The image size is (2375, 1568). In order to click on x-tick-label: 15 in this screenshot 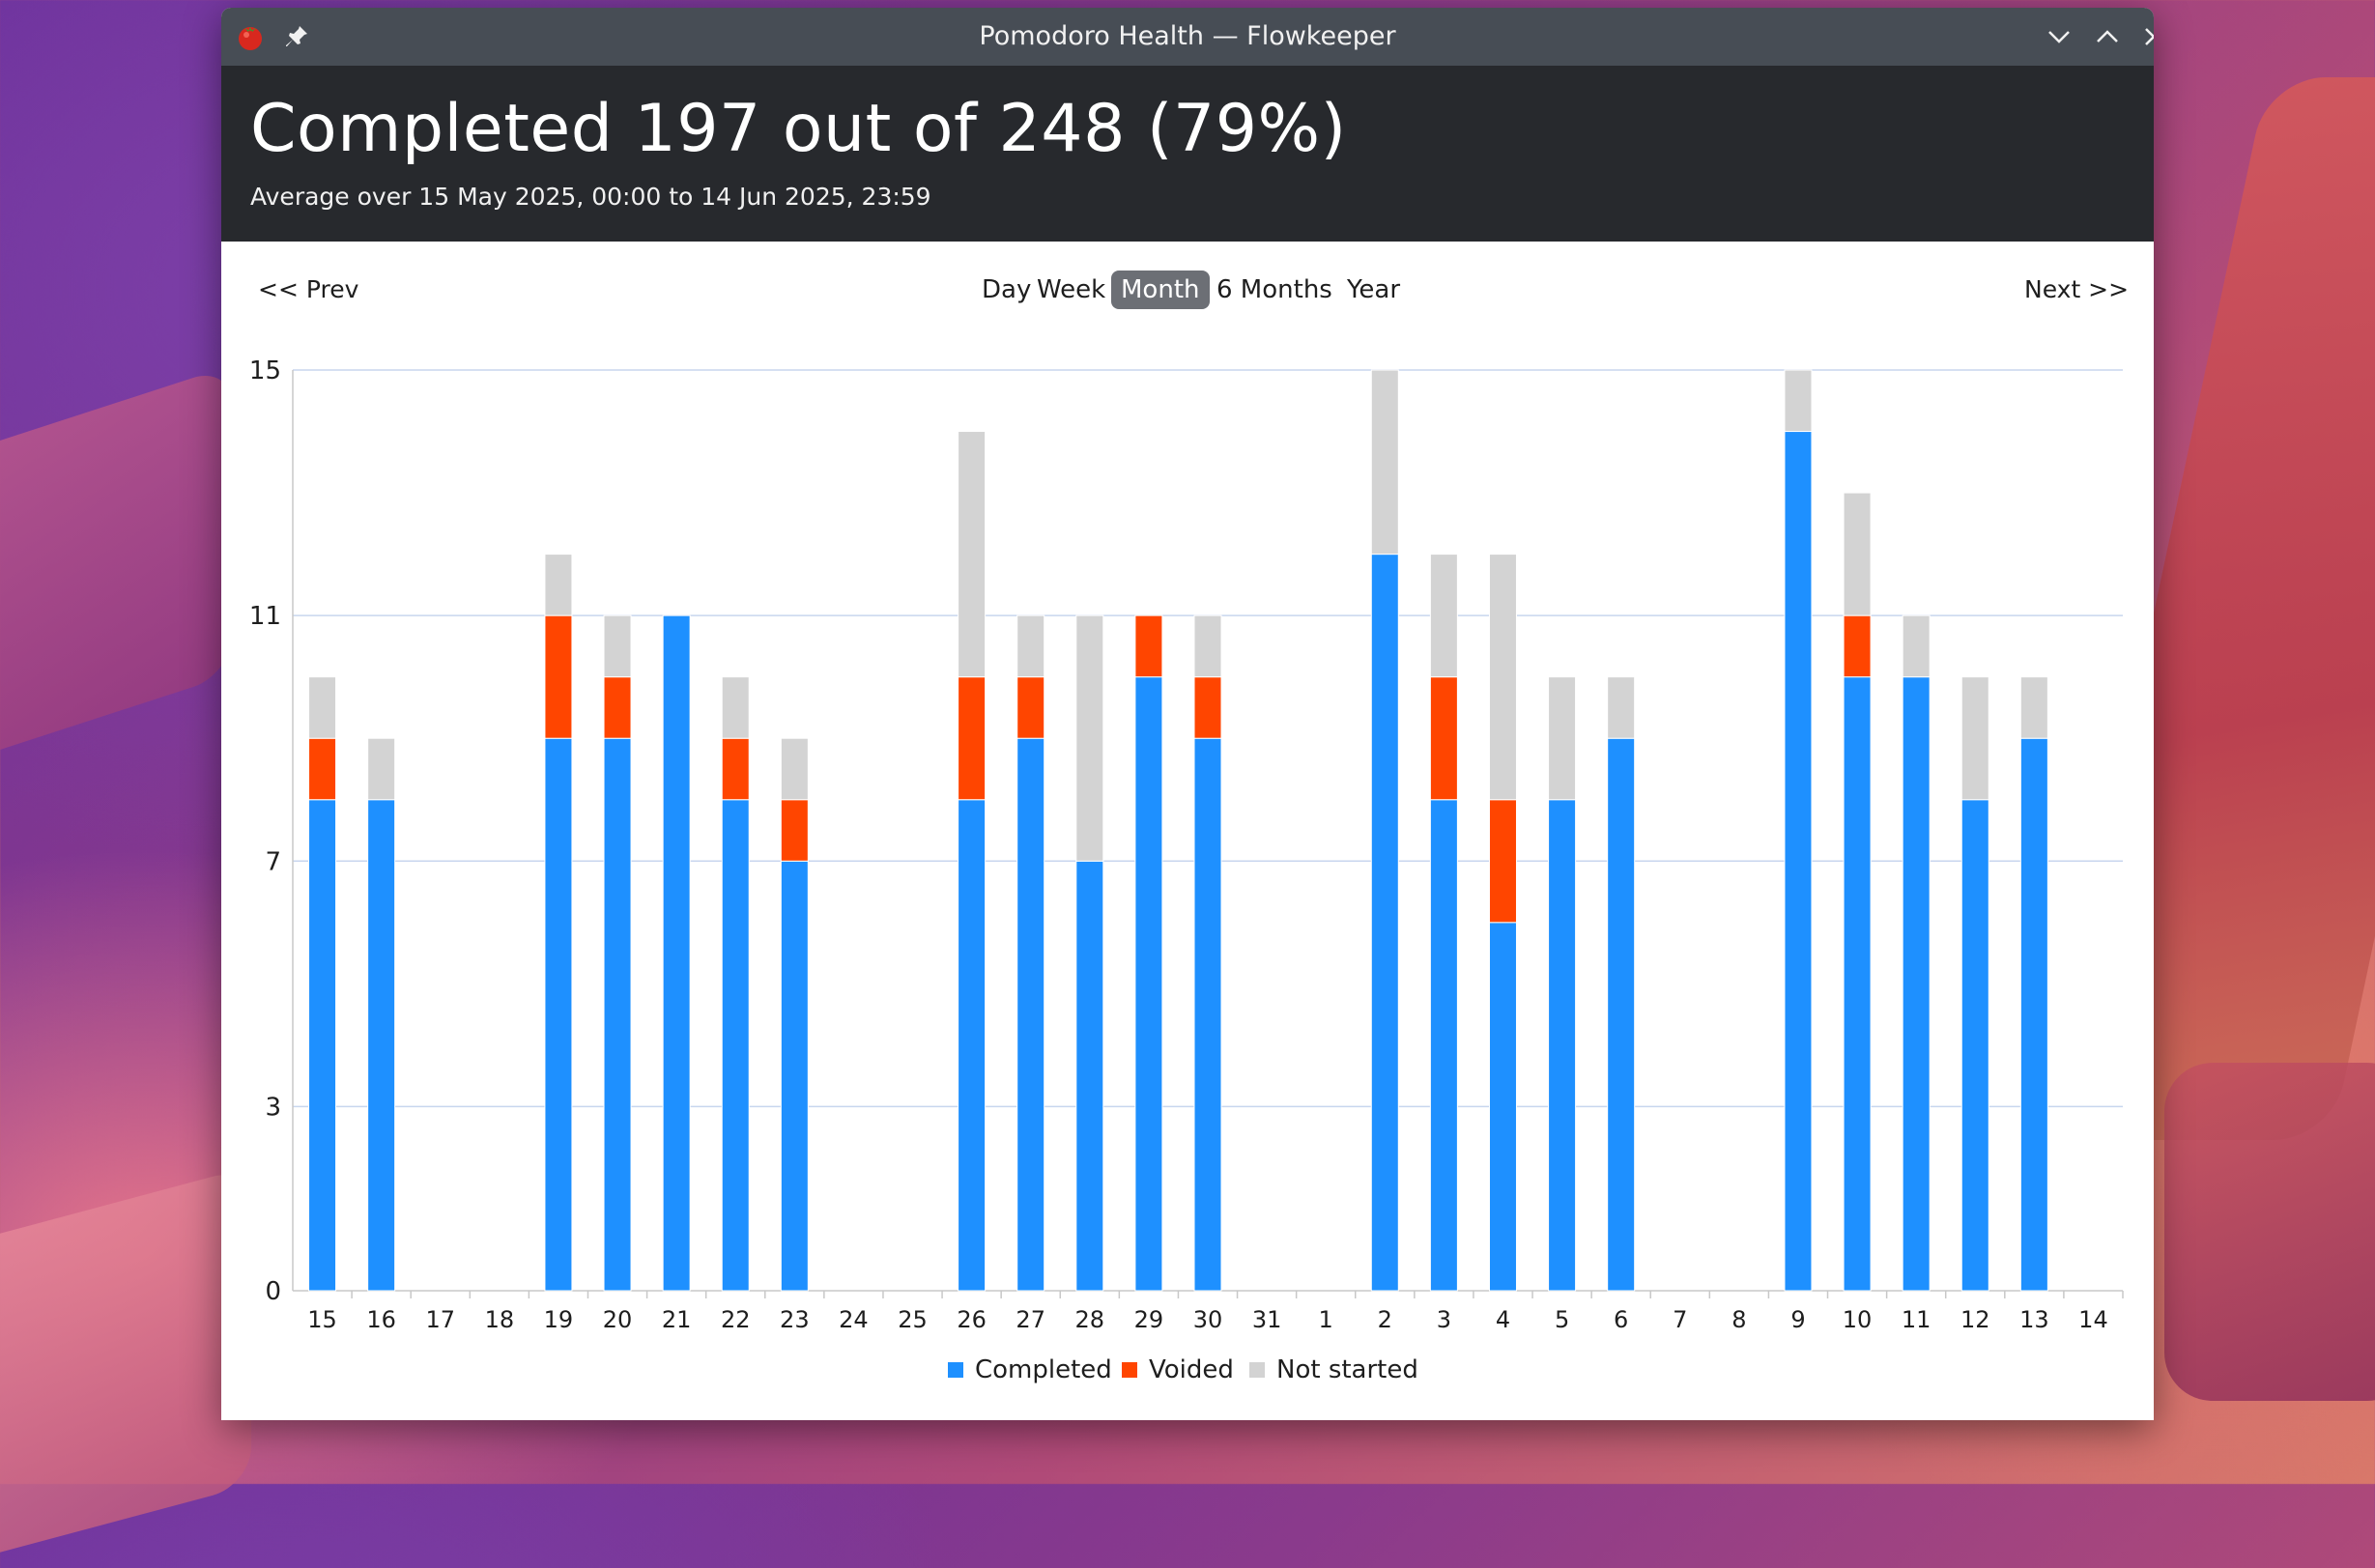, I will do `click(322, 1319)`.